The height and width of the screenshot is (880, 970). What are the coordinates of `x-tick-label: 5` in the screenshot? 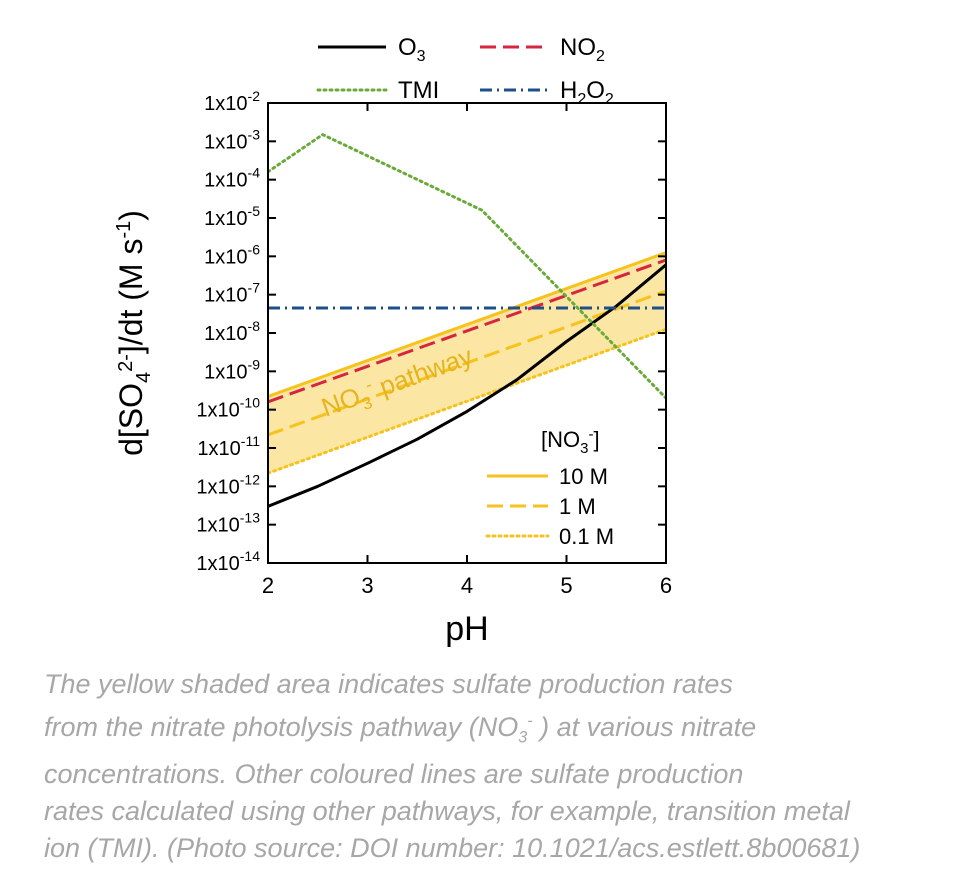 It's located at (566, 585).